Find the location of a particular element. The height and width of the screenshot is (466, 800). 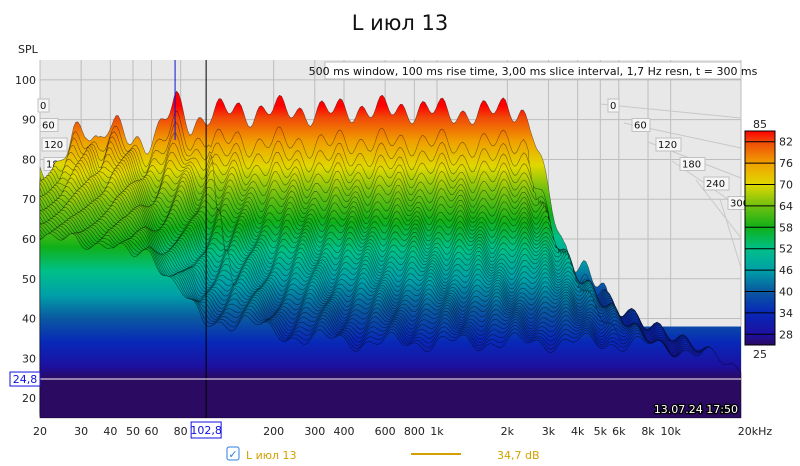

time-label-right: 240 is located at coordinates (715, 184).